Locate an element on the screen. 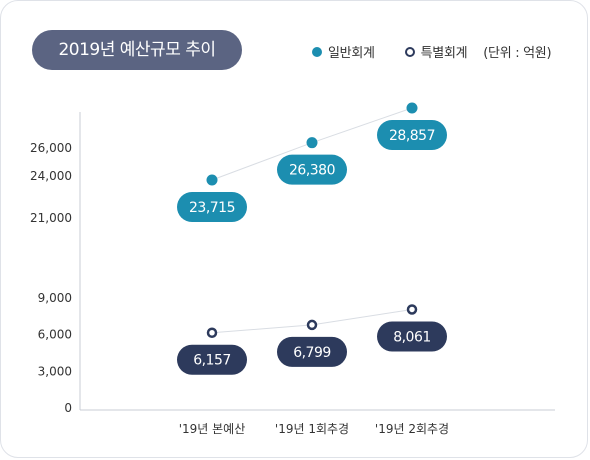 This screenshot has width=590, height=460. legend-item-general: 일반회계 is located at coordinates (343, 51).